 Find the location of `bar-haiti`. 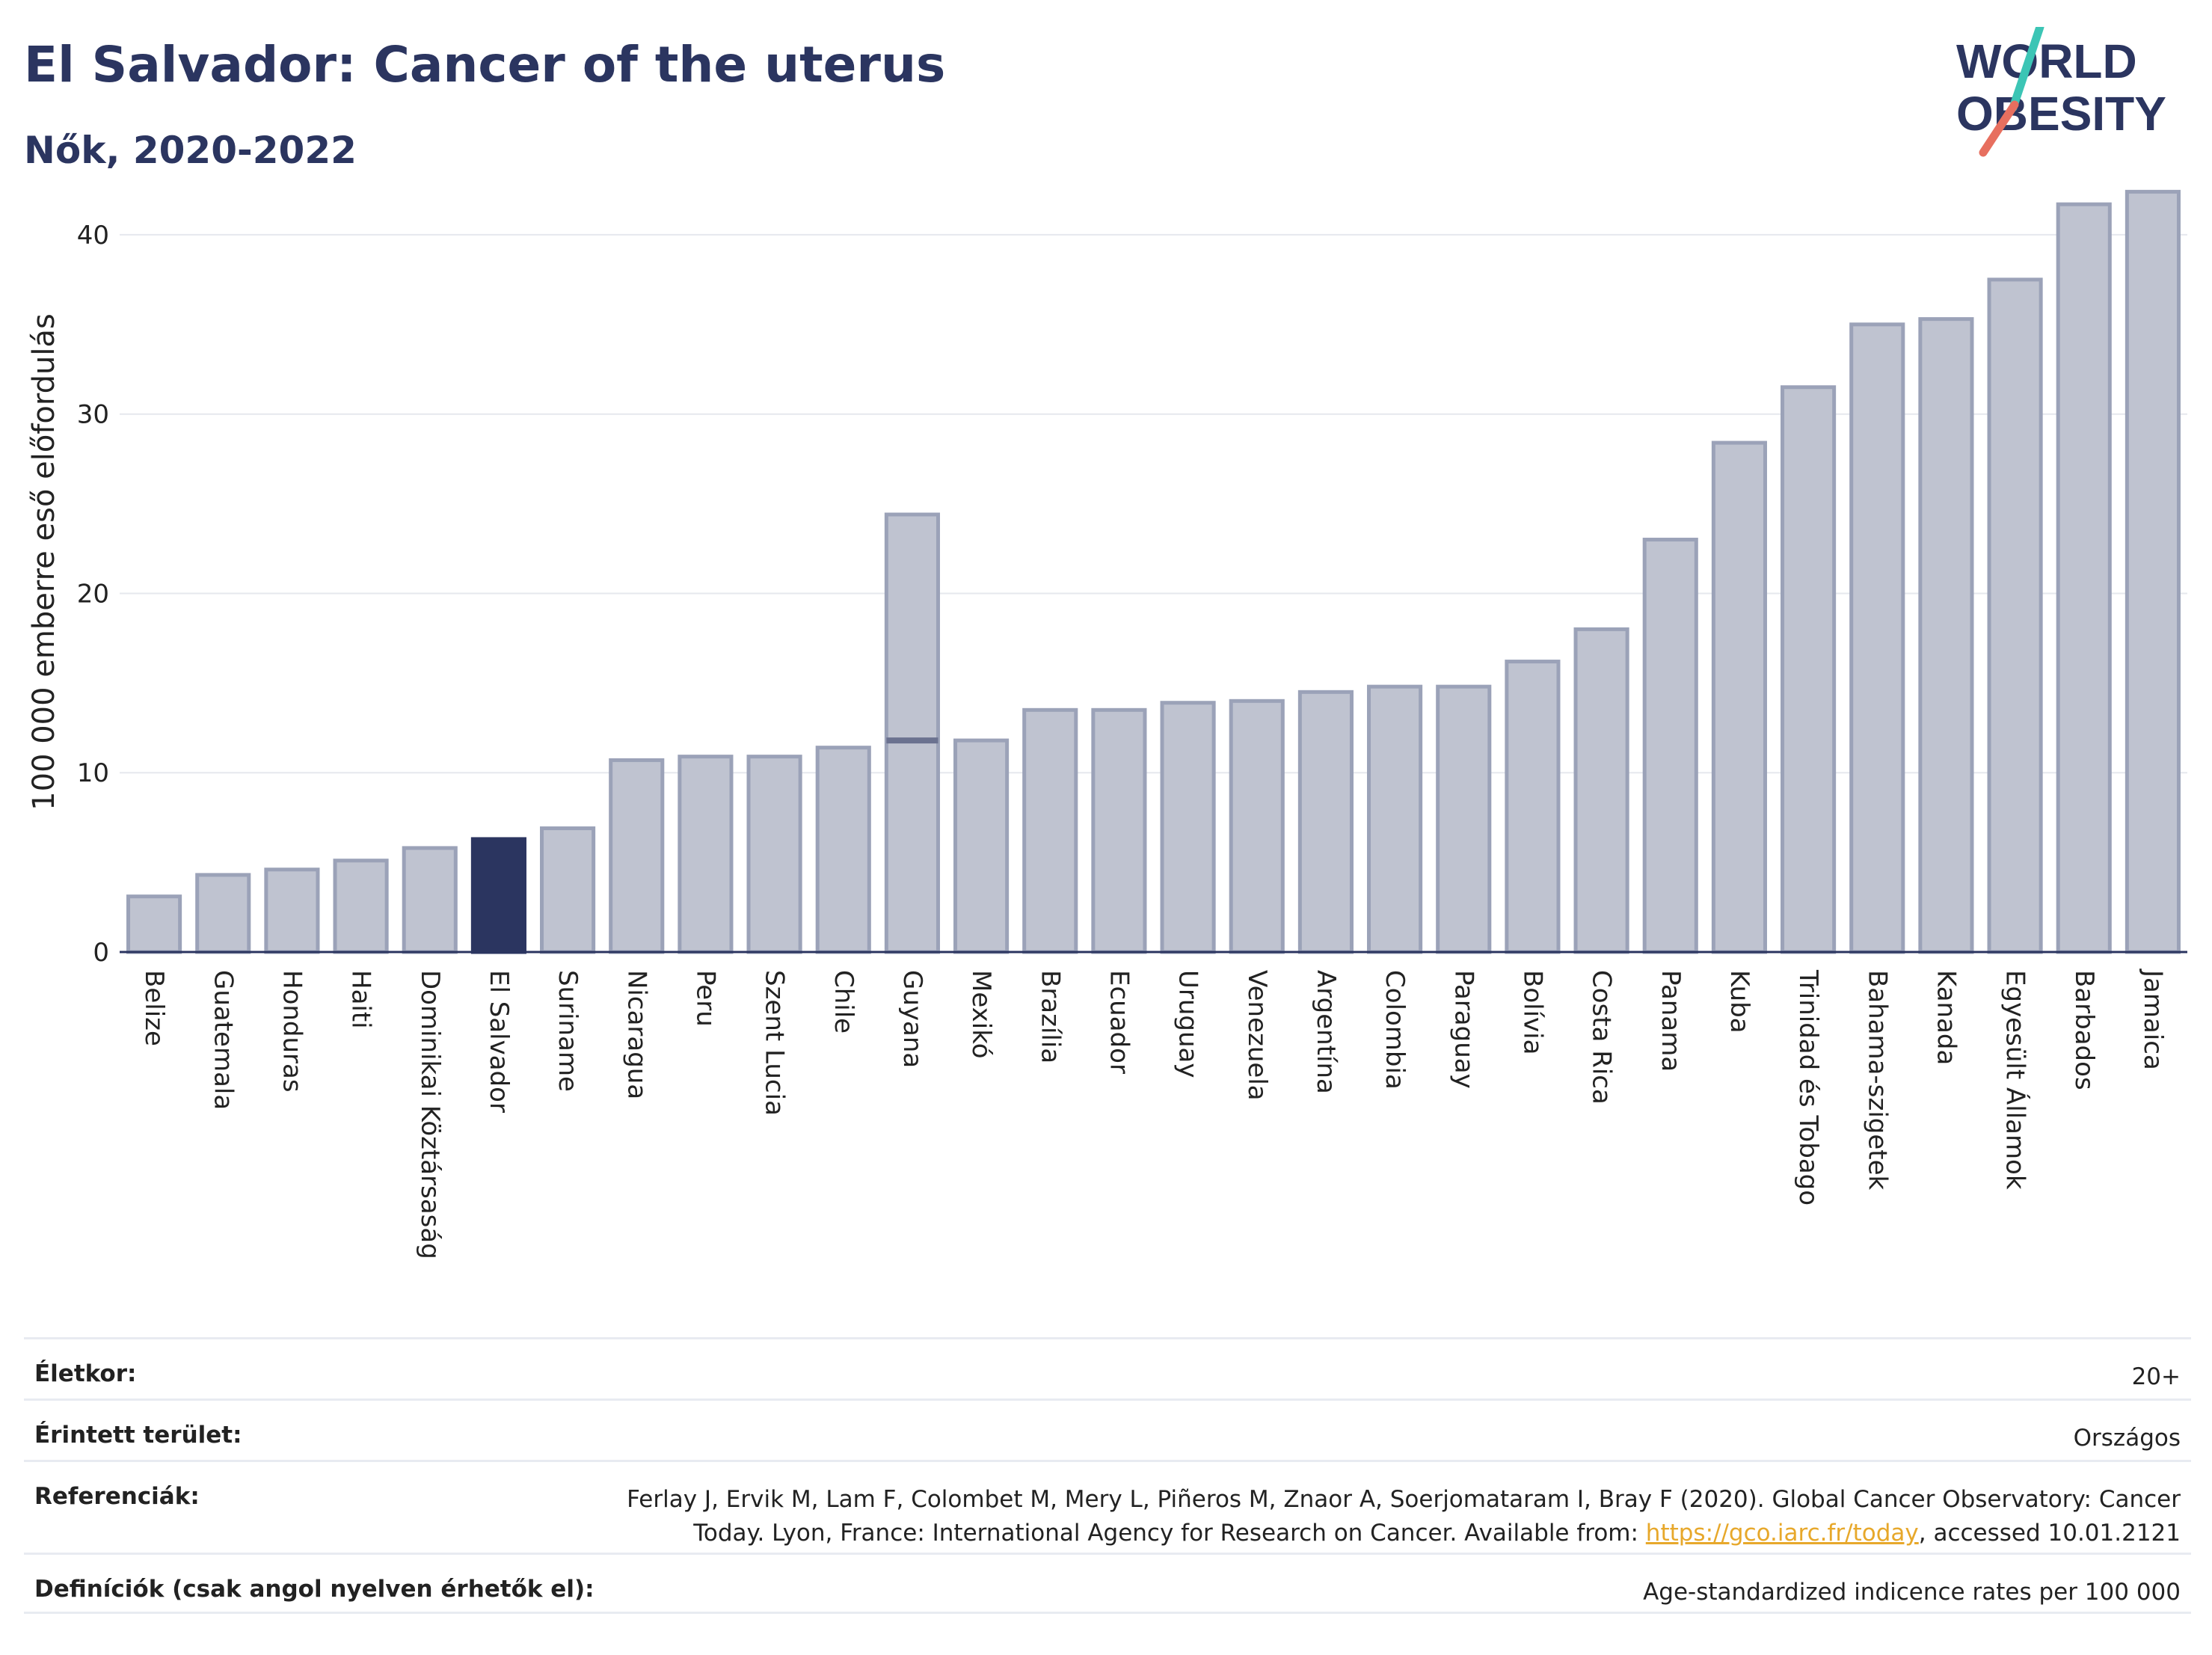

bar-haiti is located at coordinates (361, 906).